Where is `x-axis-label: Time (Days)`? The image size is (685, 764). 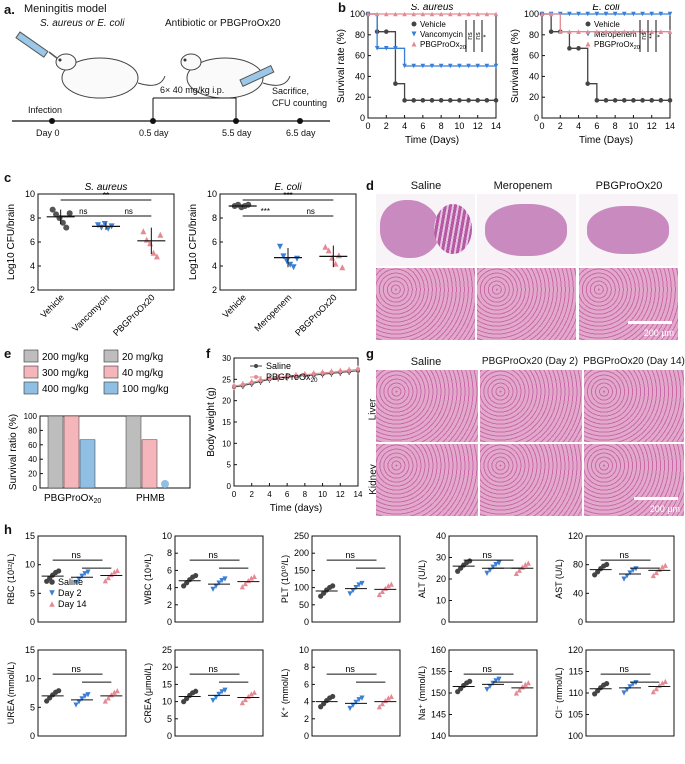
x-axis-label: Time (Days) is located at coordinates (606, 140).